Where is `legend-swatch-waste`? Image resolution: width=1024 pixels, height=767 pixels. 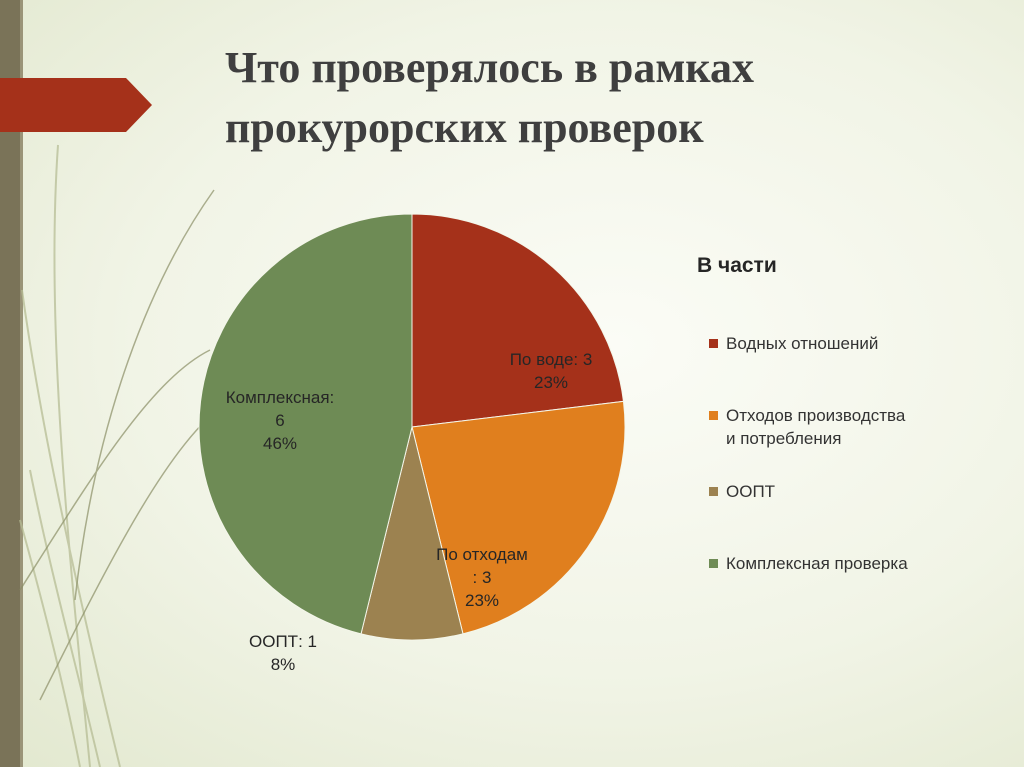
legend-swatch-waste is located at coordinates (713, 415).